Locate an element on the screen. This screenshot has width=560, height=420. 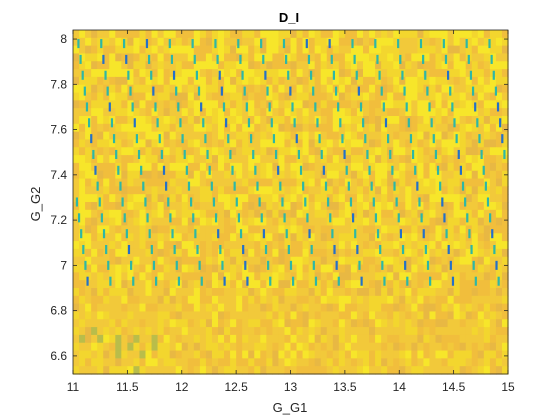
y-tick-label: 7.6 is located at coordinates (58, 130).